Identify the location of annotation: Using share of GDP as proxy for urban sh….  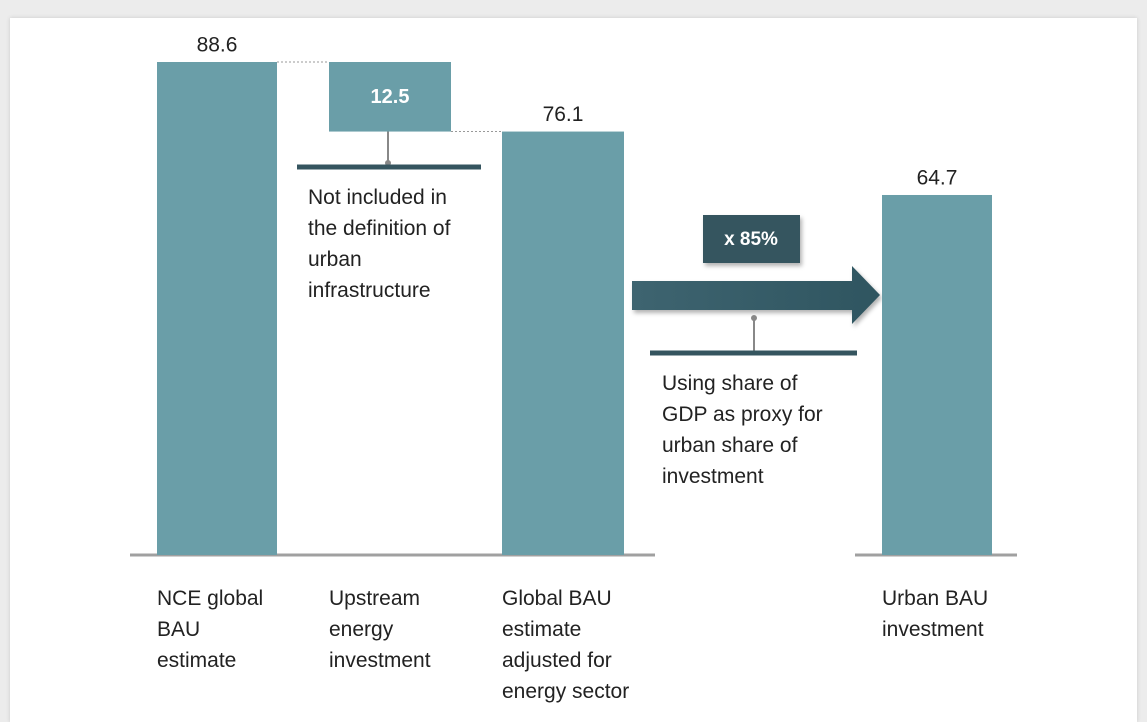
(742, 430).